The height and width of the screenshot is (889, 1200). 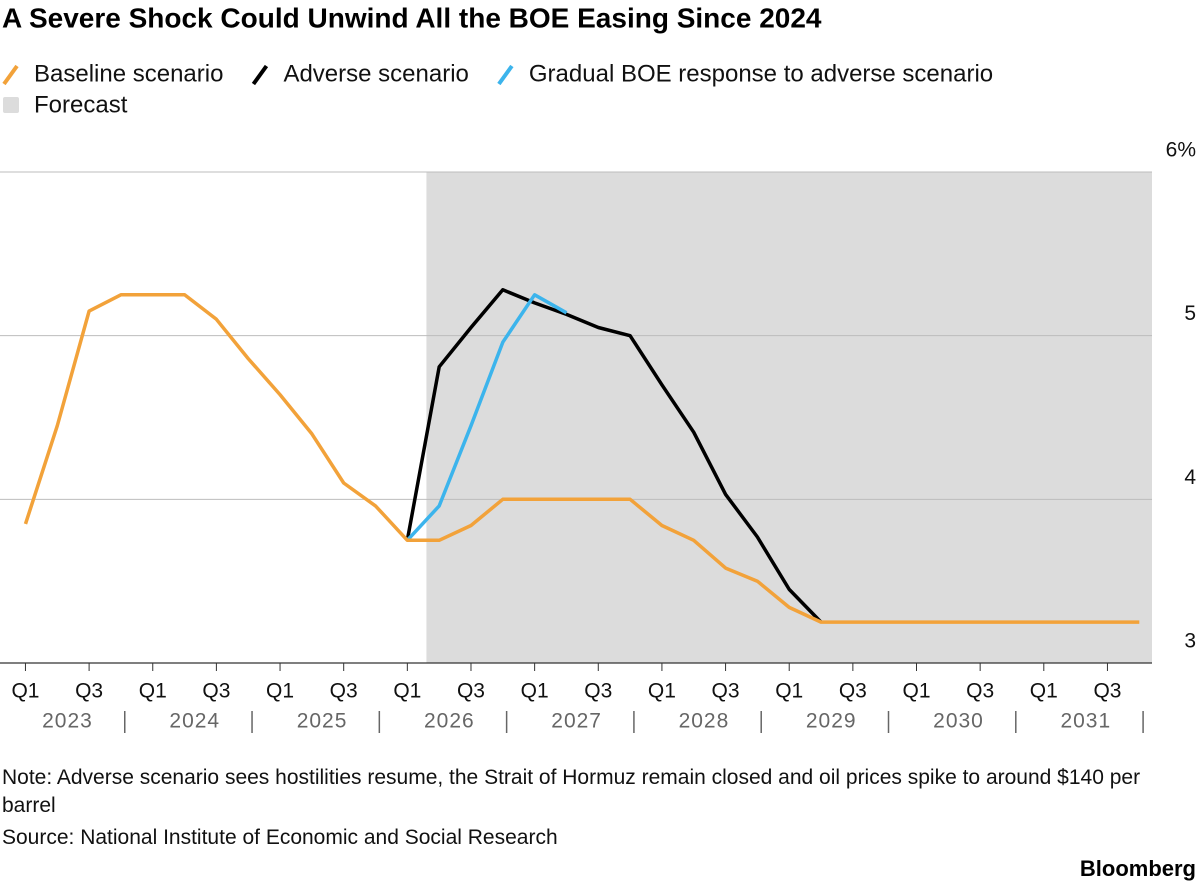 What do you see at coordinates (958, 721) in the screenshot?
I see `year-label: 2030` at bounding box center [958, 721].